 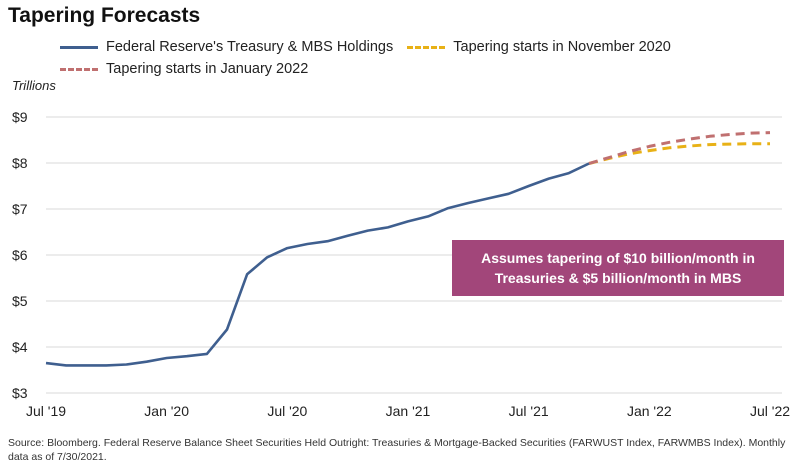 I want to click on legend-label-jan2022: Tapering starts in January 2022, so click(x=207, y=69).